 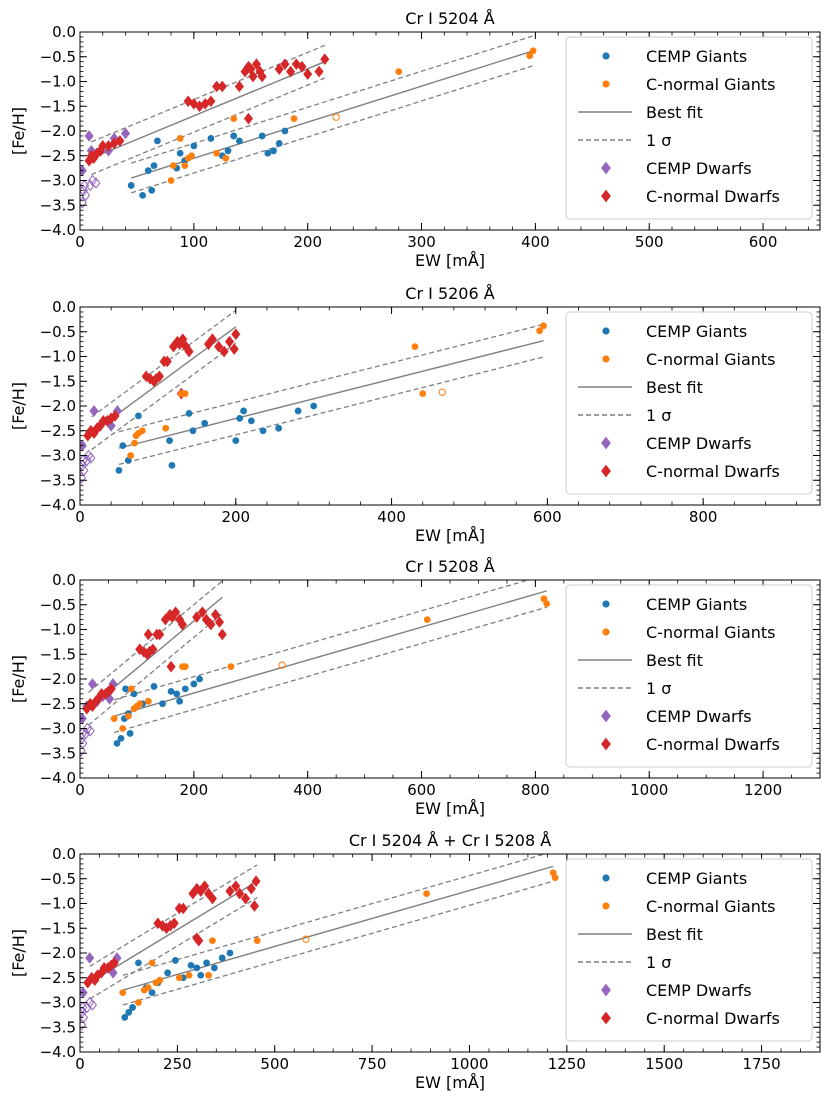 I want to click on y-tick-label: −3.5, so click(x=58, y=1027).